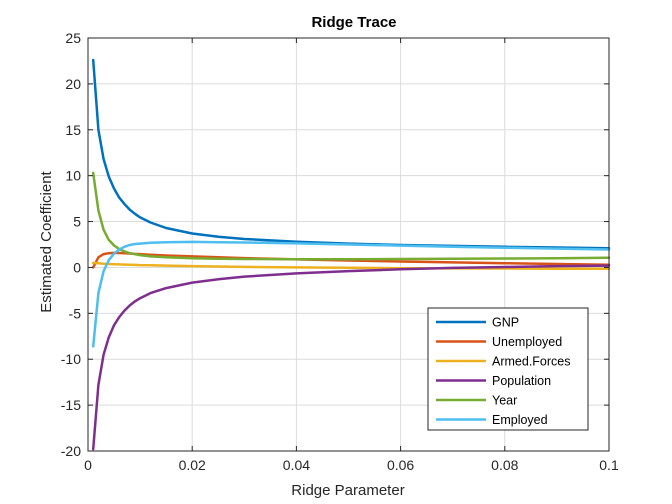 This screenshot has width=672, height=504. Describe the element at coordinates (71, 359) in the screenshot. I see `y-tick-label: -10` at that location.